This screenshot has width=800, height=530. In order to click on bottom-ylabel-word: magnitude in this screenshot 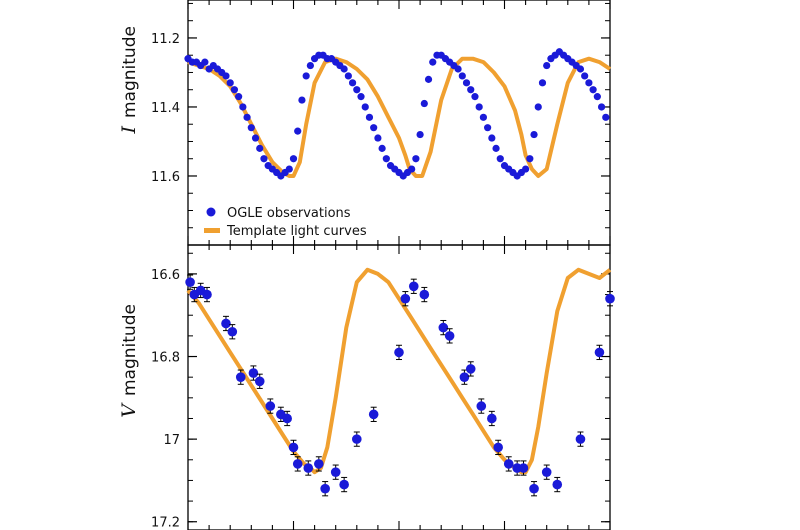, I will do `click(130, 350)`.